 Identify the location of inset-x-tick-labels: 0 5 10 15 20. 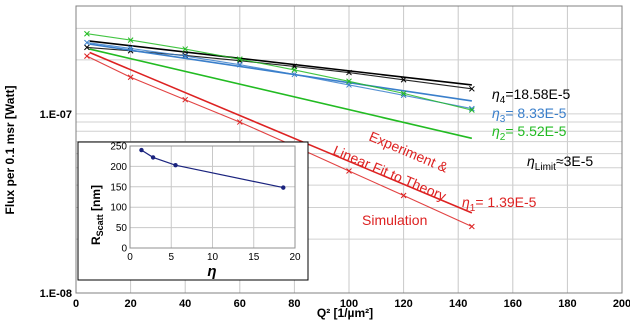
(214, 257).